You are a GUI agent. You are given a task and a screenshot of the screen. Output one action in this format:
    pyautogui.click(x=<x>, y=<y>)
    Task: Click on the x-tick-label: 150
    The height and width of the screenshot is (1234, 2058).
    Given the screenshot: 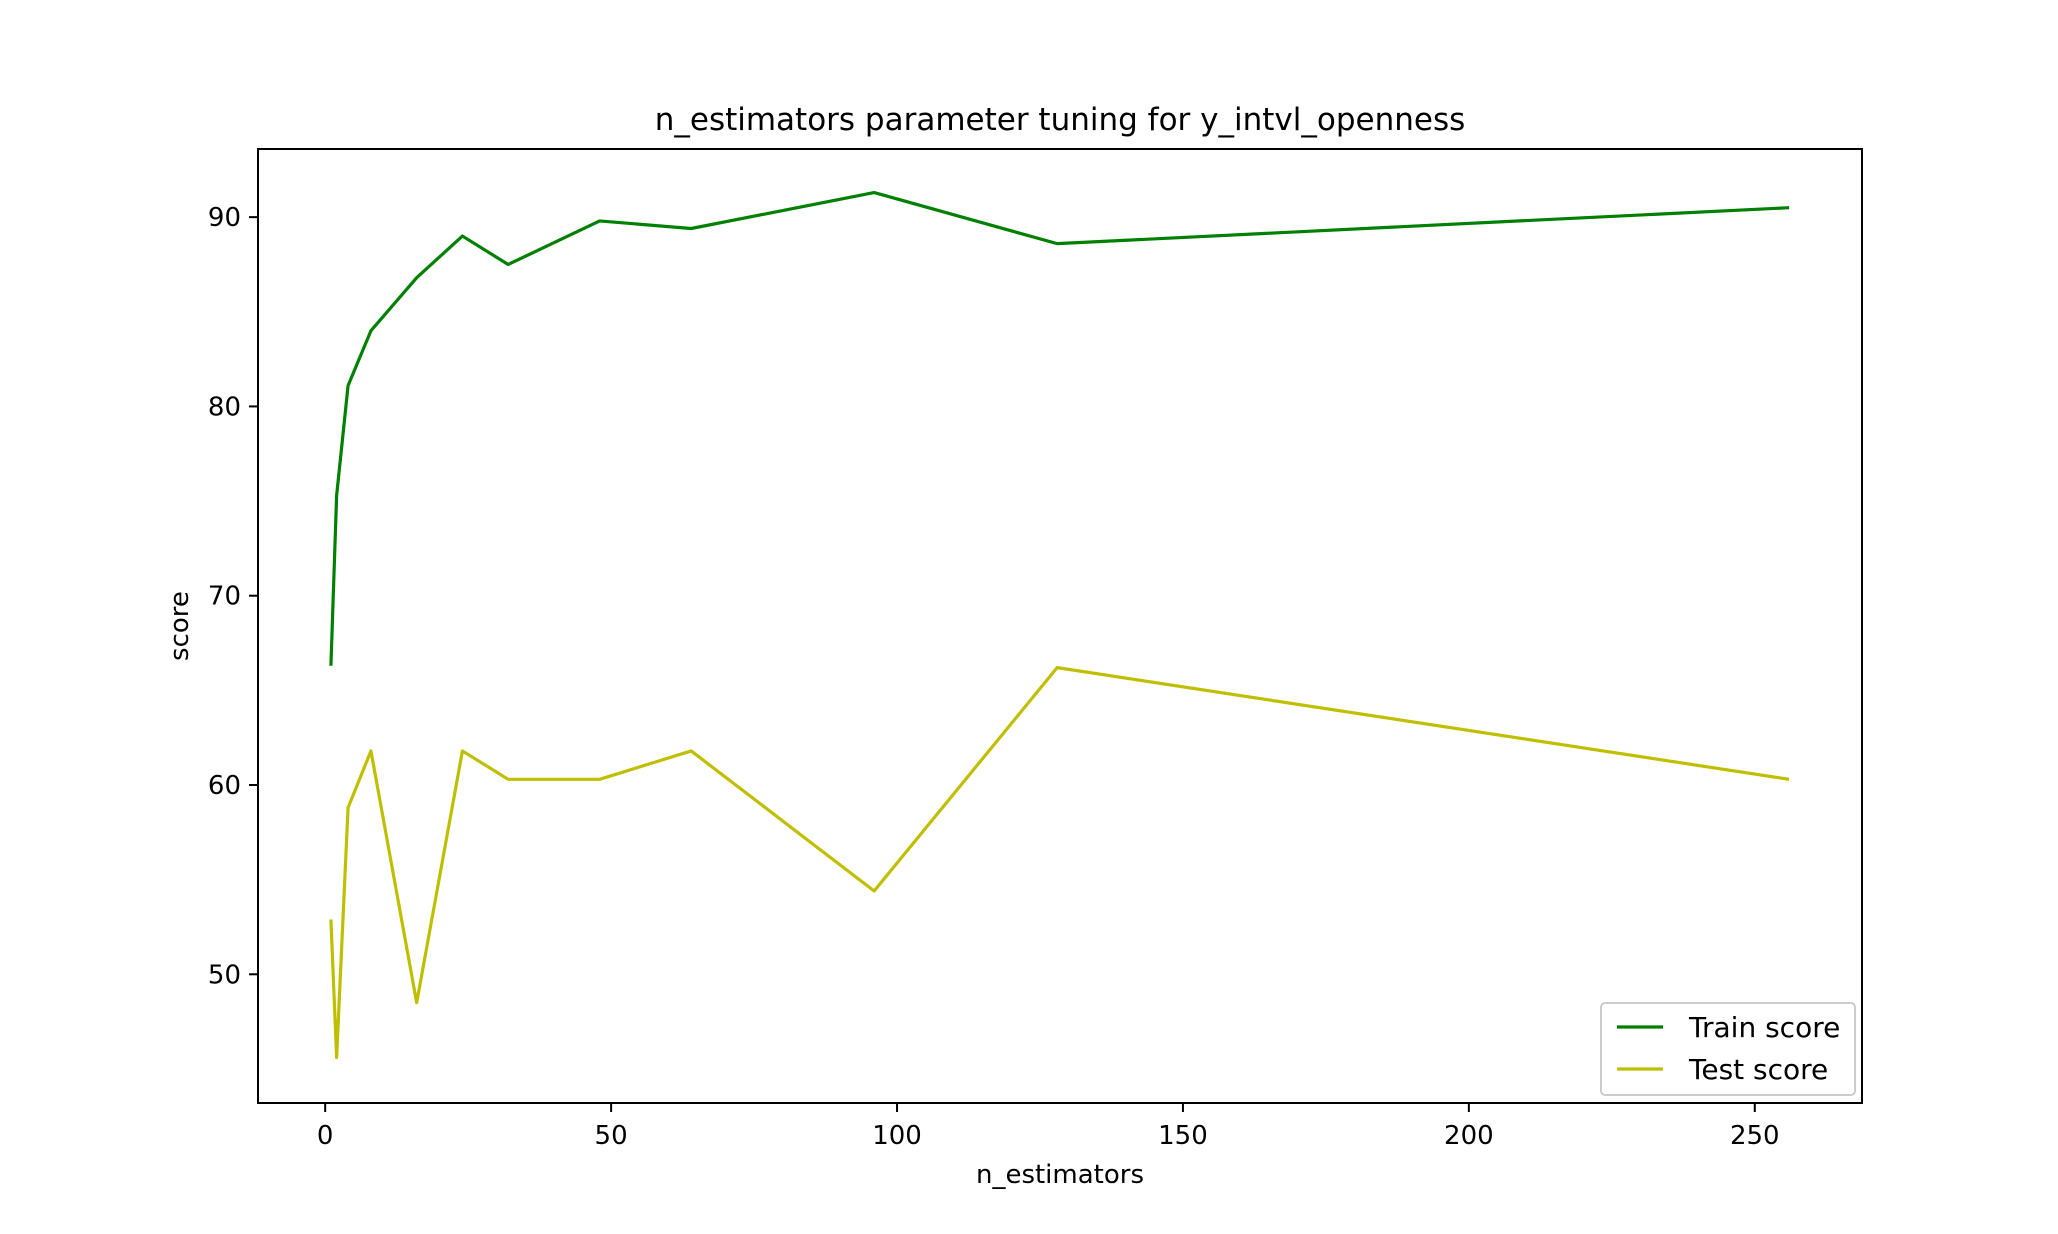 What is the action you would take?
    pyautogui.click(x=1183, y=1136)
    